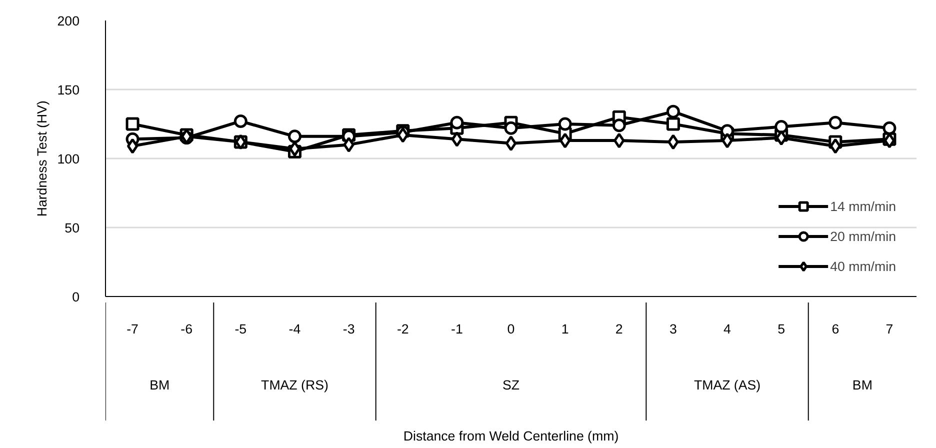 This screenshot has height=448, width=936. Describe the element at coordinates (402, 328) in the screenshot. I see `x-tick-label: -2` at that location.